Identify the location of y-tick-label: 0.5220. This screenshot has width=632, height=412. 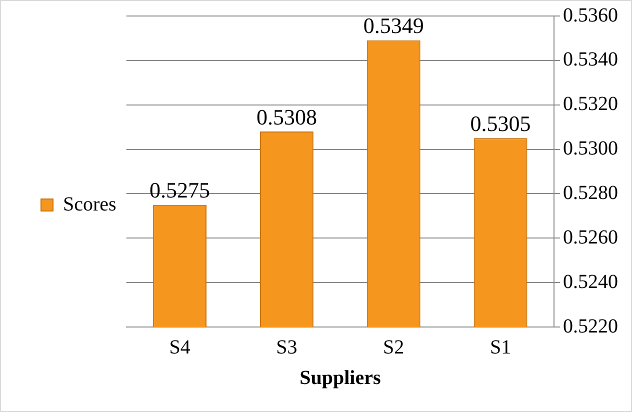
(590, 326).